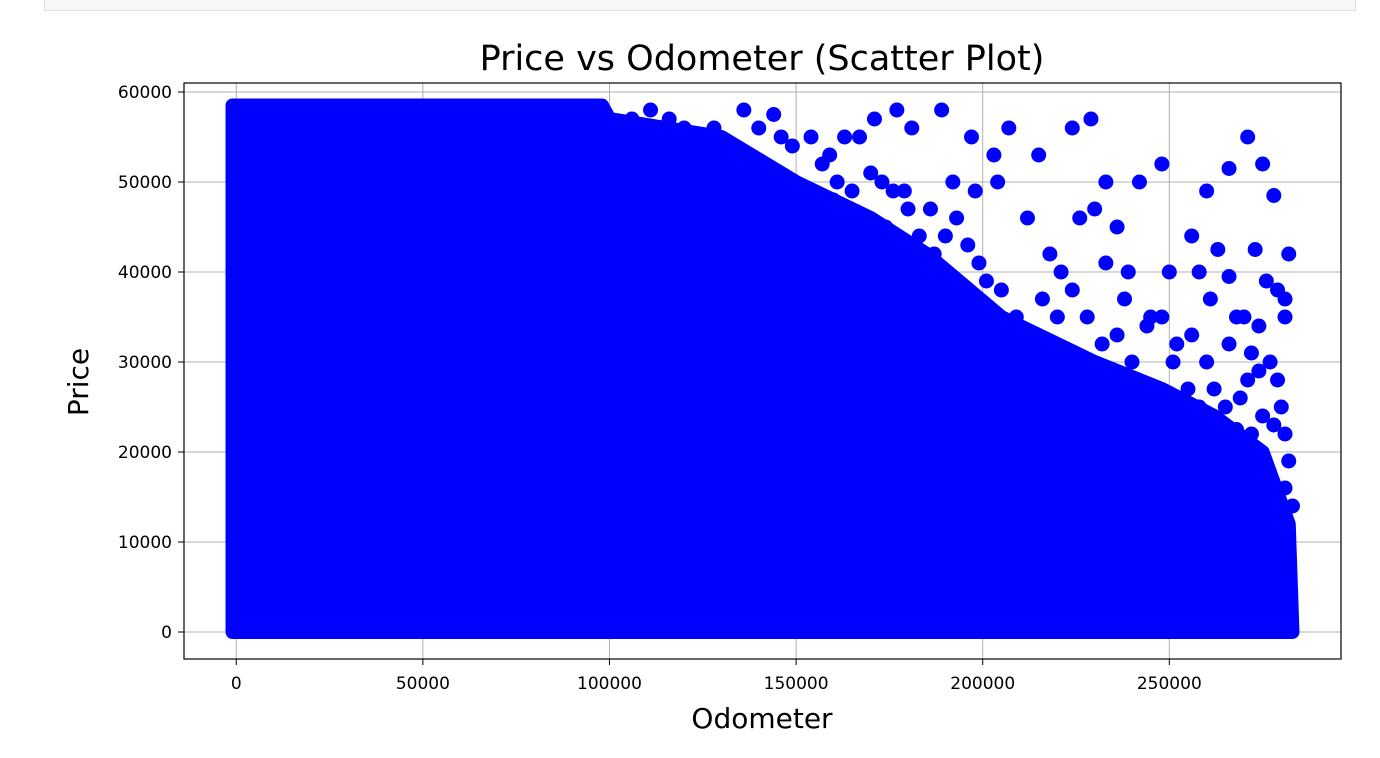 The height and width of the screenshot is (758, 1380). Describe the element at coordinates (166, 633) in the screenshot. I see `y-tick-label: 0` at that location.